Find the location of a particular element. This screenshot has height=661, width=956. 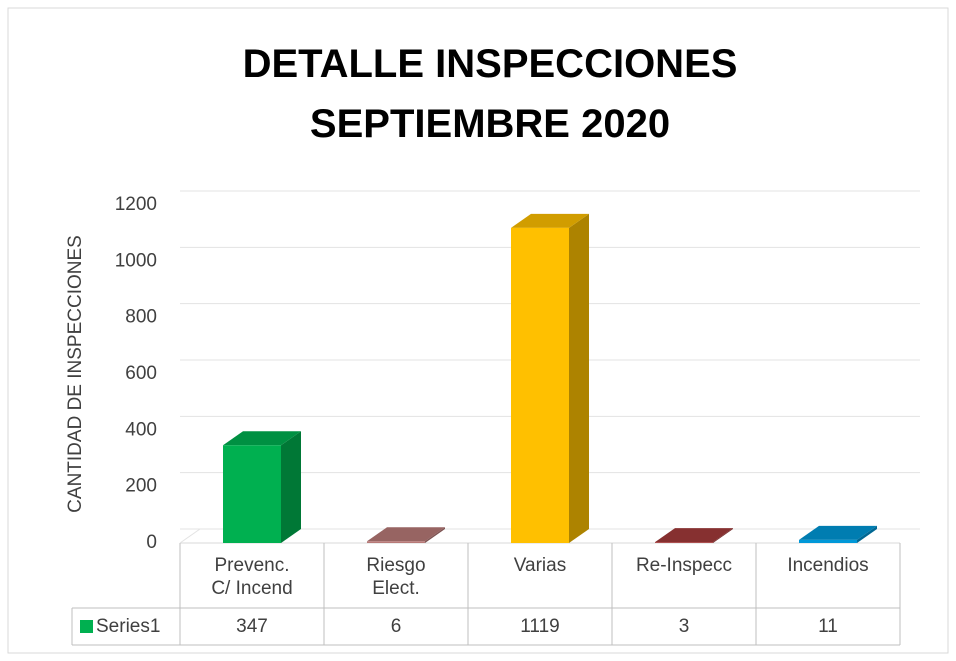

table-value: 3 is located at coordinates (684, 626).